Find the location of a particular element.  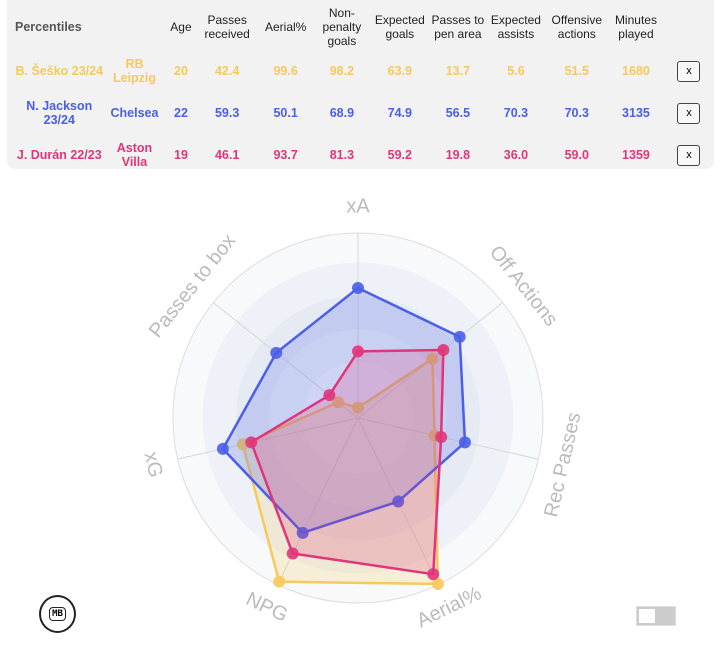

theme-toggle is located at coordinates (656, 616).